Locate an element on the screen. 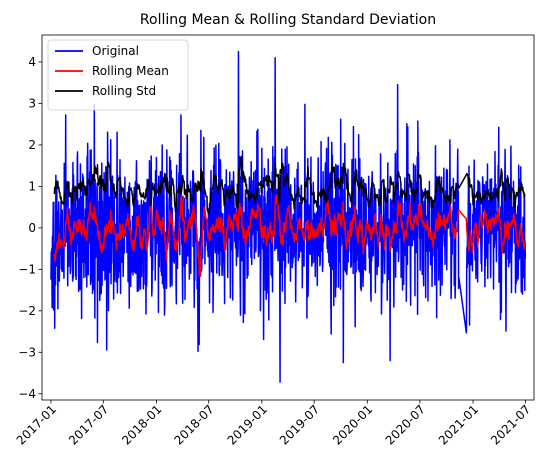 The image size is (548, 472). y-tick-label: −3 is located at coordinates (27, 352).